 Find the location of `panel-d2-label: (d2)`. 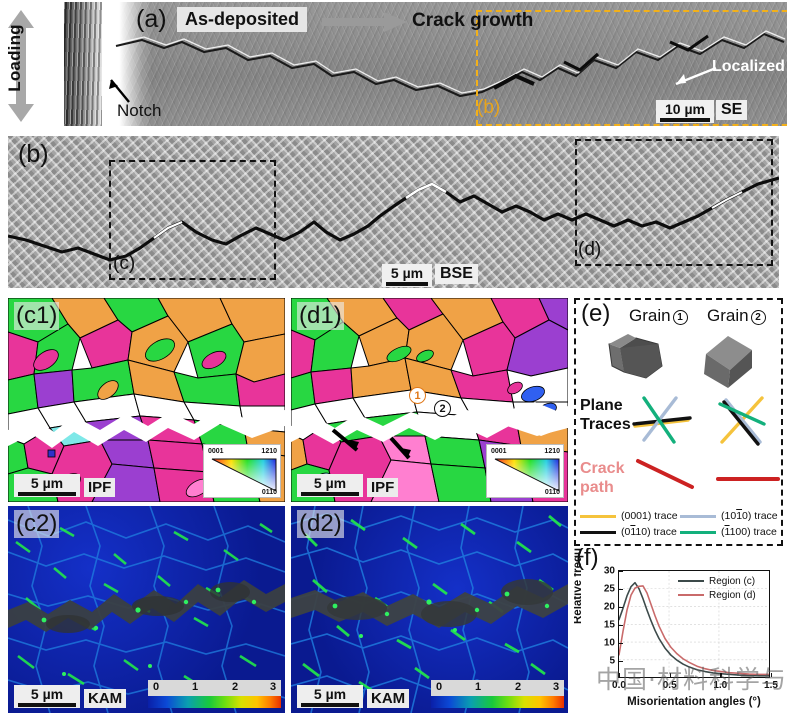

panel-d2-label: (d2) is located at coordinates (320, 524).